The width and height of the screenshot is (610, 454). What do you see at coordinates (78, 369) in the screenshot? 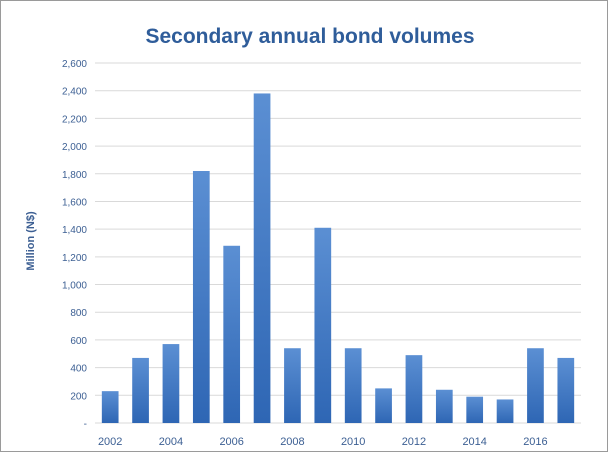
I see `y-tick-label: 400` at bounding box center [78, 369].